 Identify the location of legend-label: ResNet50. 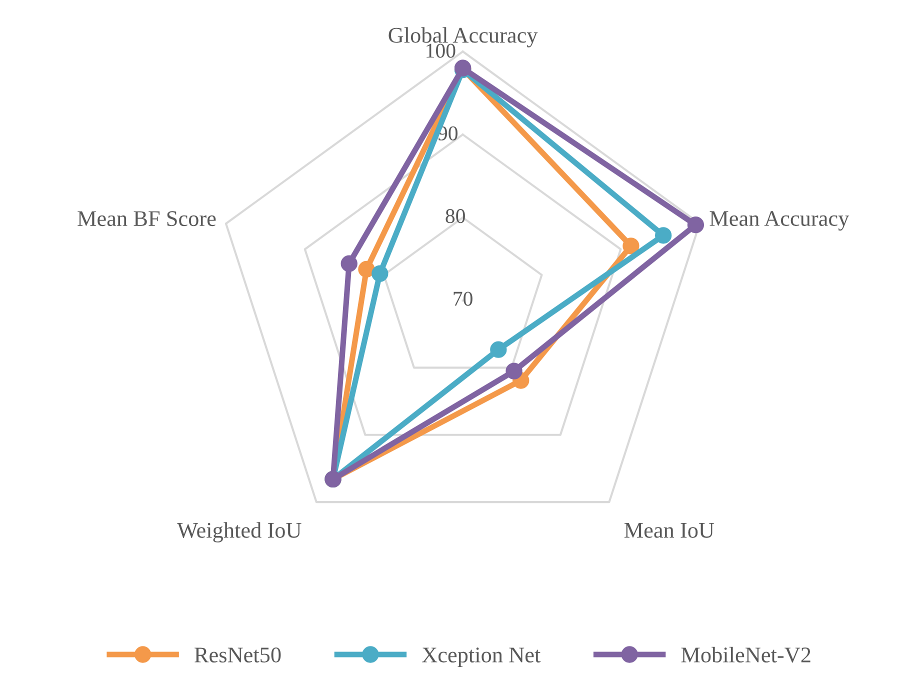
(237, 654).